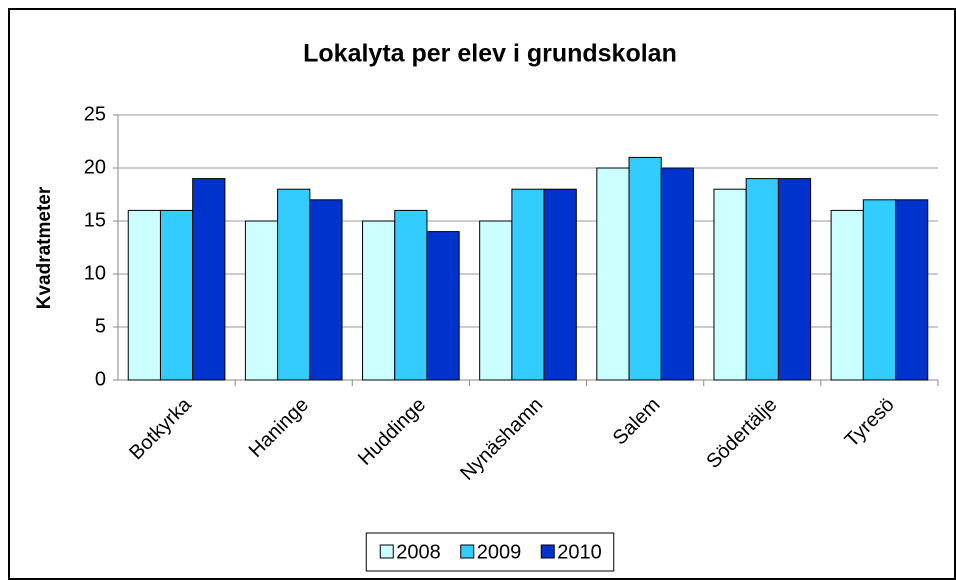  What do you see at coordinates (44, 247) in the screenshot?
I see `y-axis-label: Kvadratmeter` at bounding box center [44, 247].